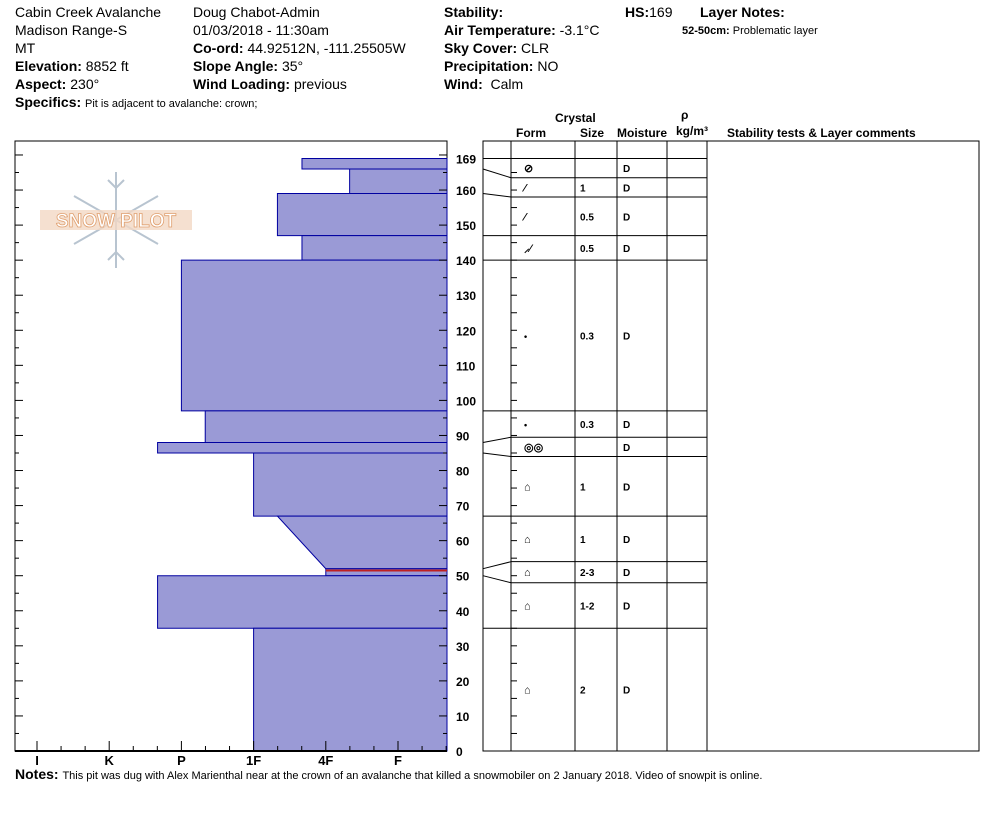  I want to click on depth-tick-label-70: 70, so click(463, 507).